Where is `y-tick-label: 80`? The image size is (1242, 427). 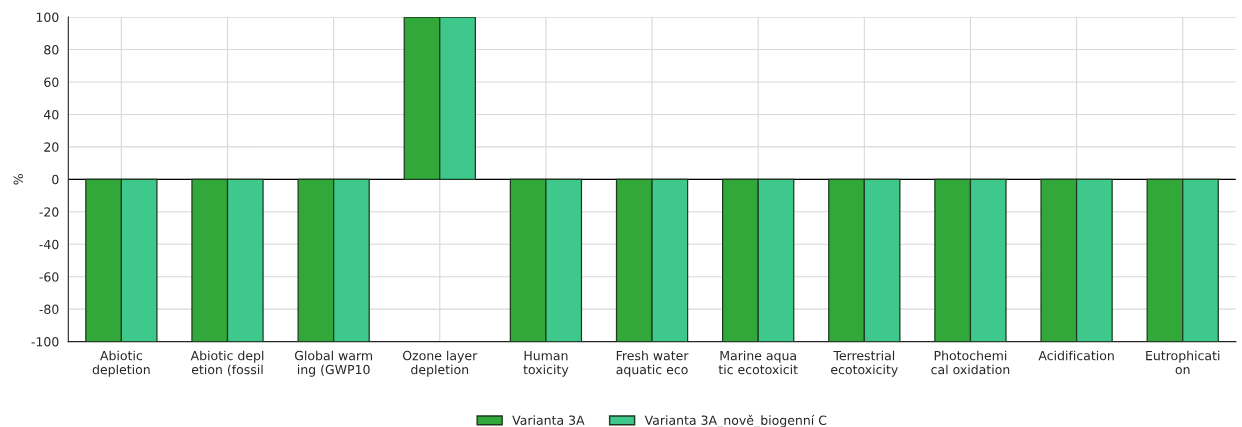
y-tick-label: 80 is located at coordinates (51, 50).